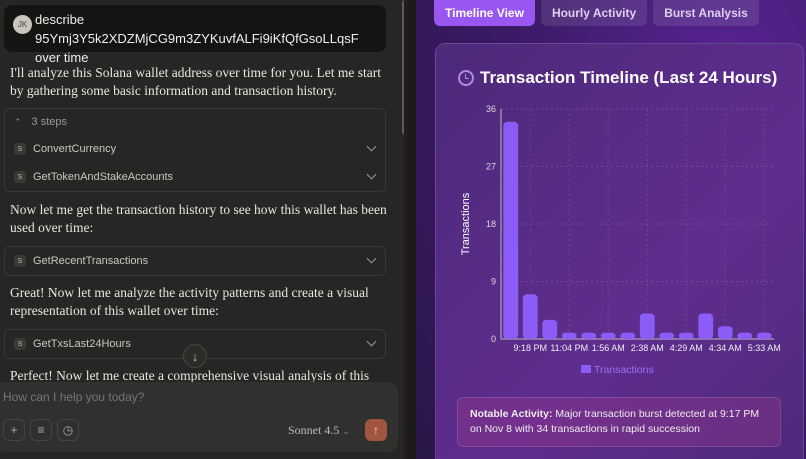 The height and width of the screenshot is (459, 806). I want to click on y-tick-label: 18, so click(491, 224).